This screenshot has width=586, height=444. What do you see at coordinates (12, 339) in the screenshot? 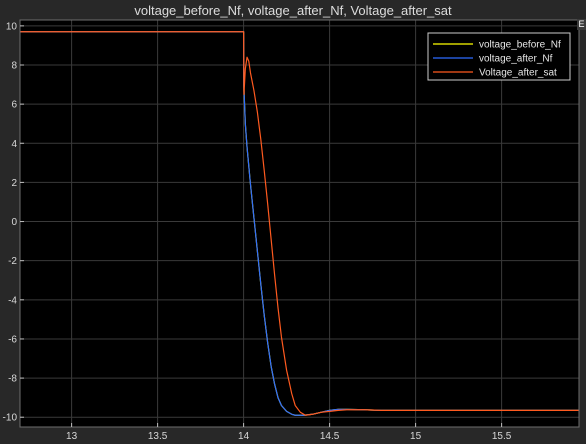
I see `y-tick-label: -6` at bounding box center [12, 339].